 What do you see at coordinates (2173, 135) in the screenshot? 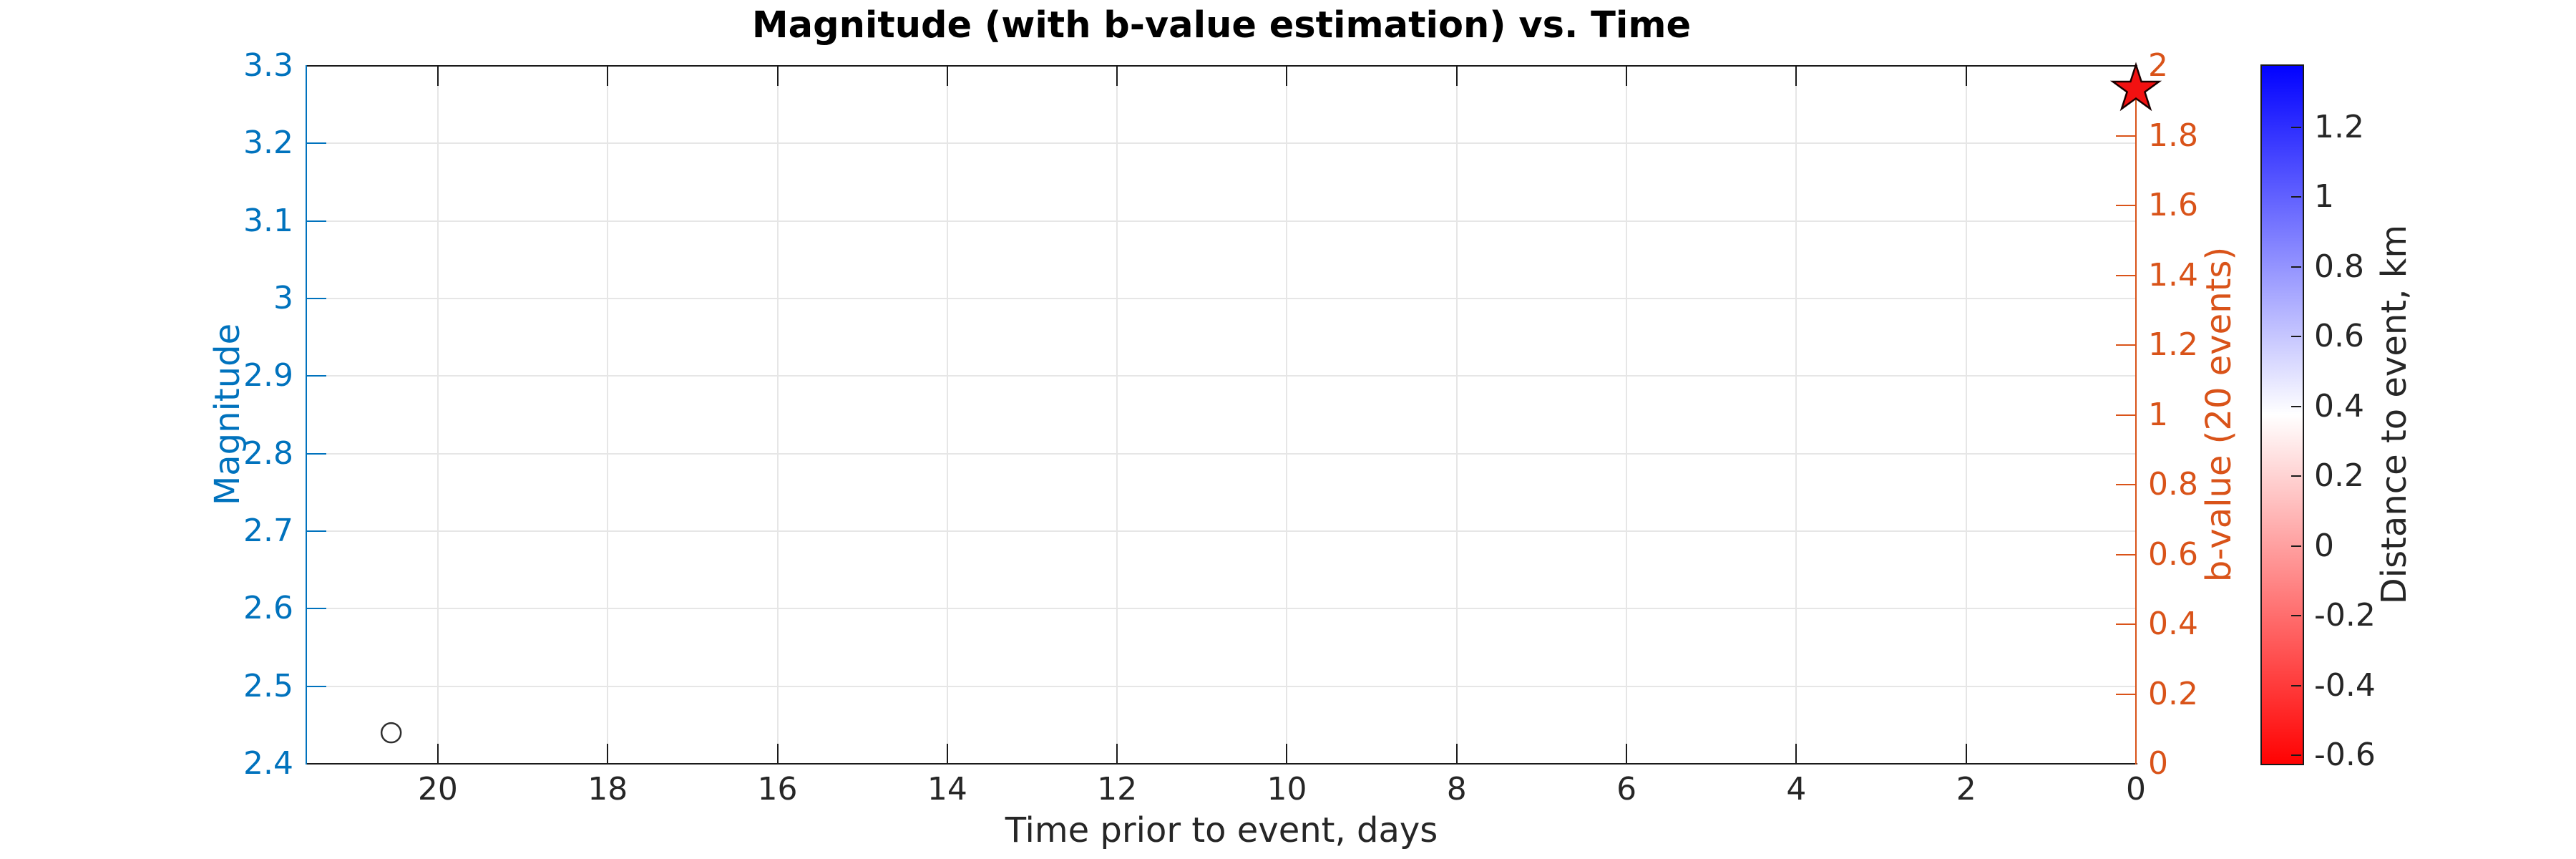
I see `y-right-tick-label: 1.8` at bounding box center [2173, 135].